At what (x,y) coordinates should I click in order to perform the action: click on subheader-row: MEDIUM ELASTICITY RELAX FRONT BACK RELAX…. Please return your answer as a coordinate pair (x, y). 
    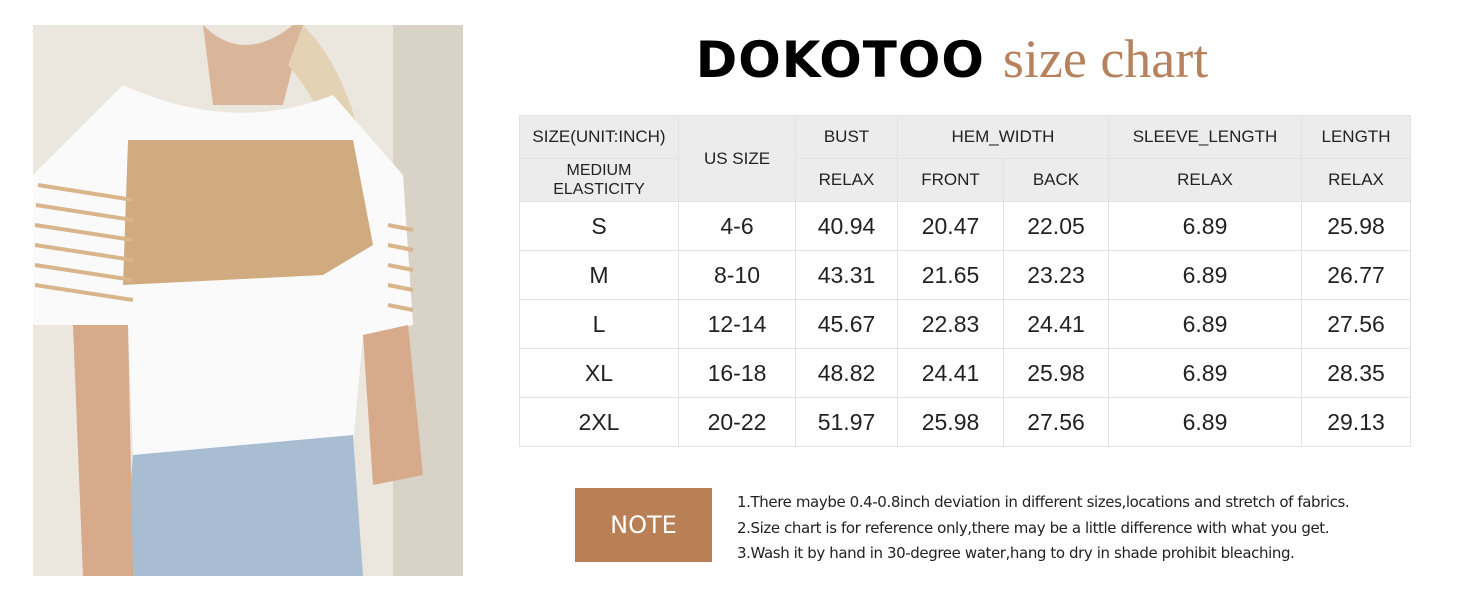
    Looking at the image, I should click on (965, 180).